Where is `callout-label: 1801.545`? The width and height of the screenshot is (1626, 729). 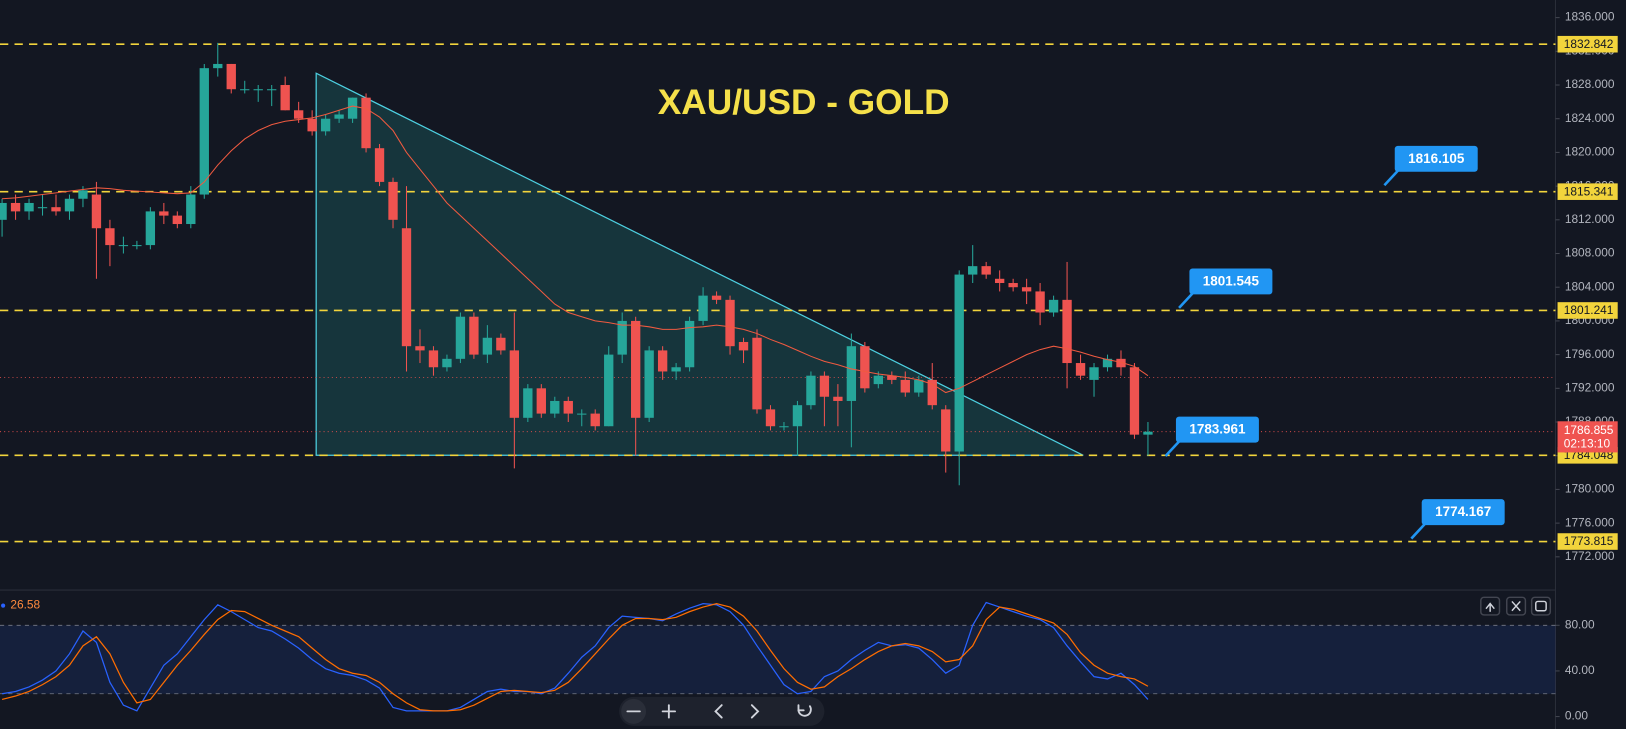 callout-label: 1801.545 is located at coordinates (1231, 281).